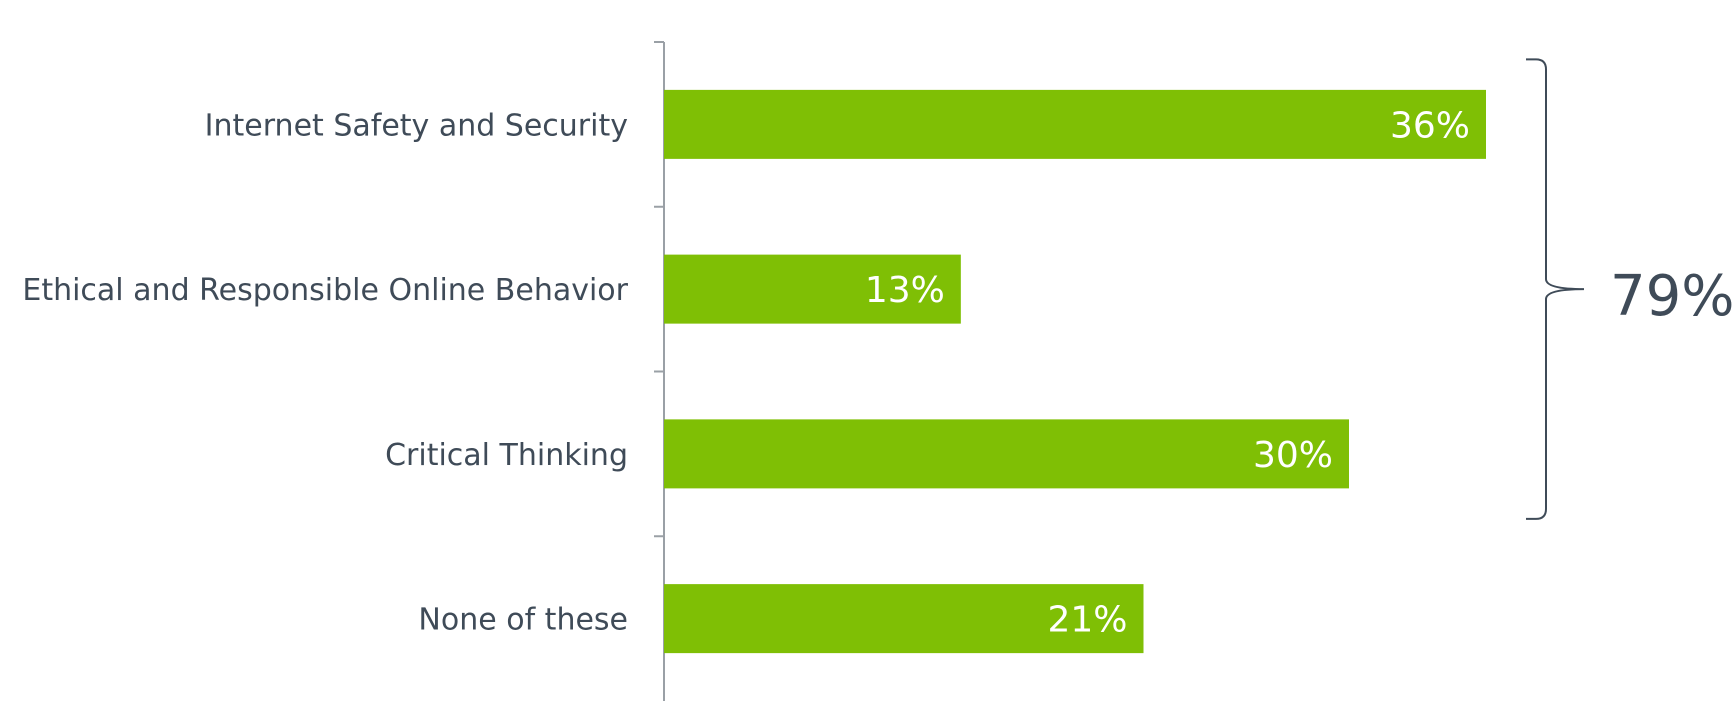  What do you see at coordinates (1671, 296) in the screenshot?
I see `bracket-total-label: 79%` at bounding box center [1671, 296].